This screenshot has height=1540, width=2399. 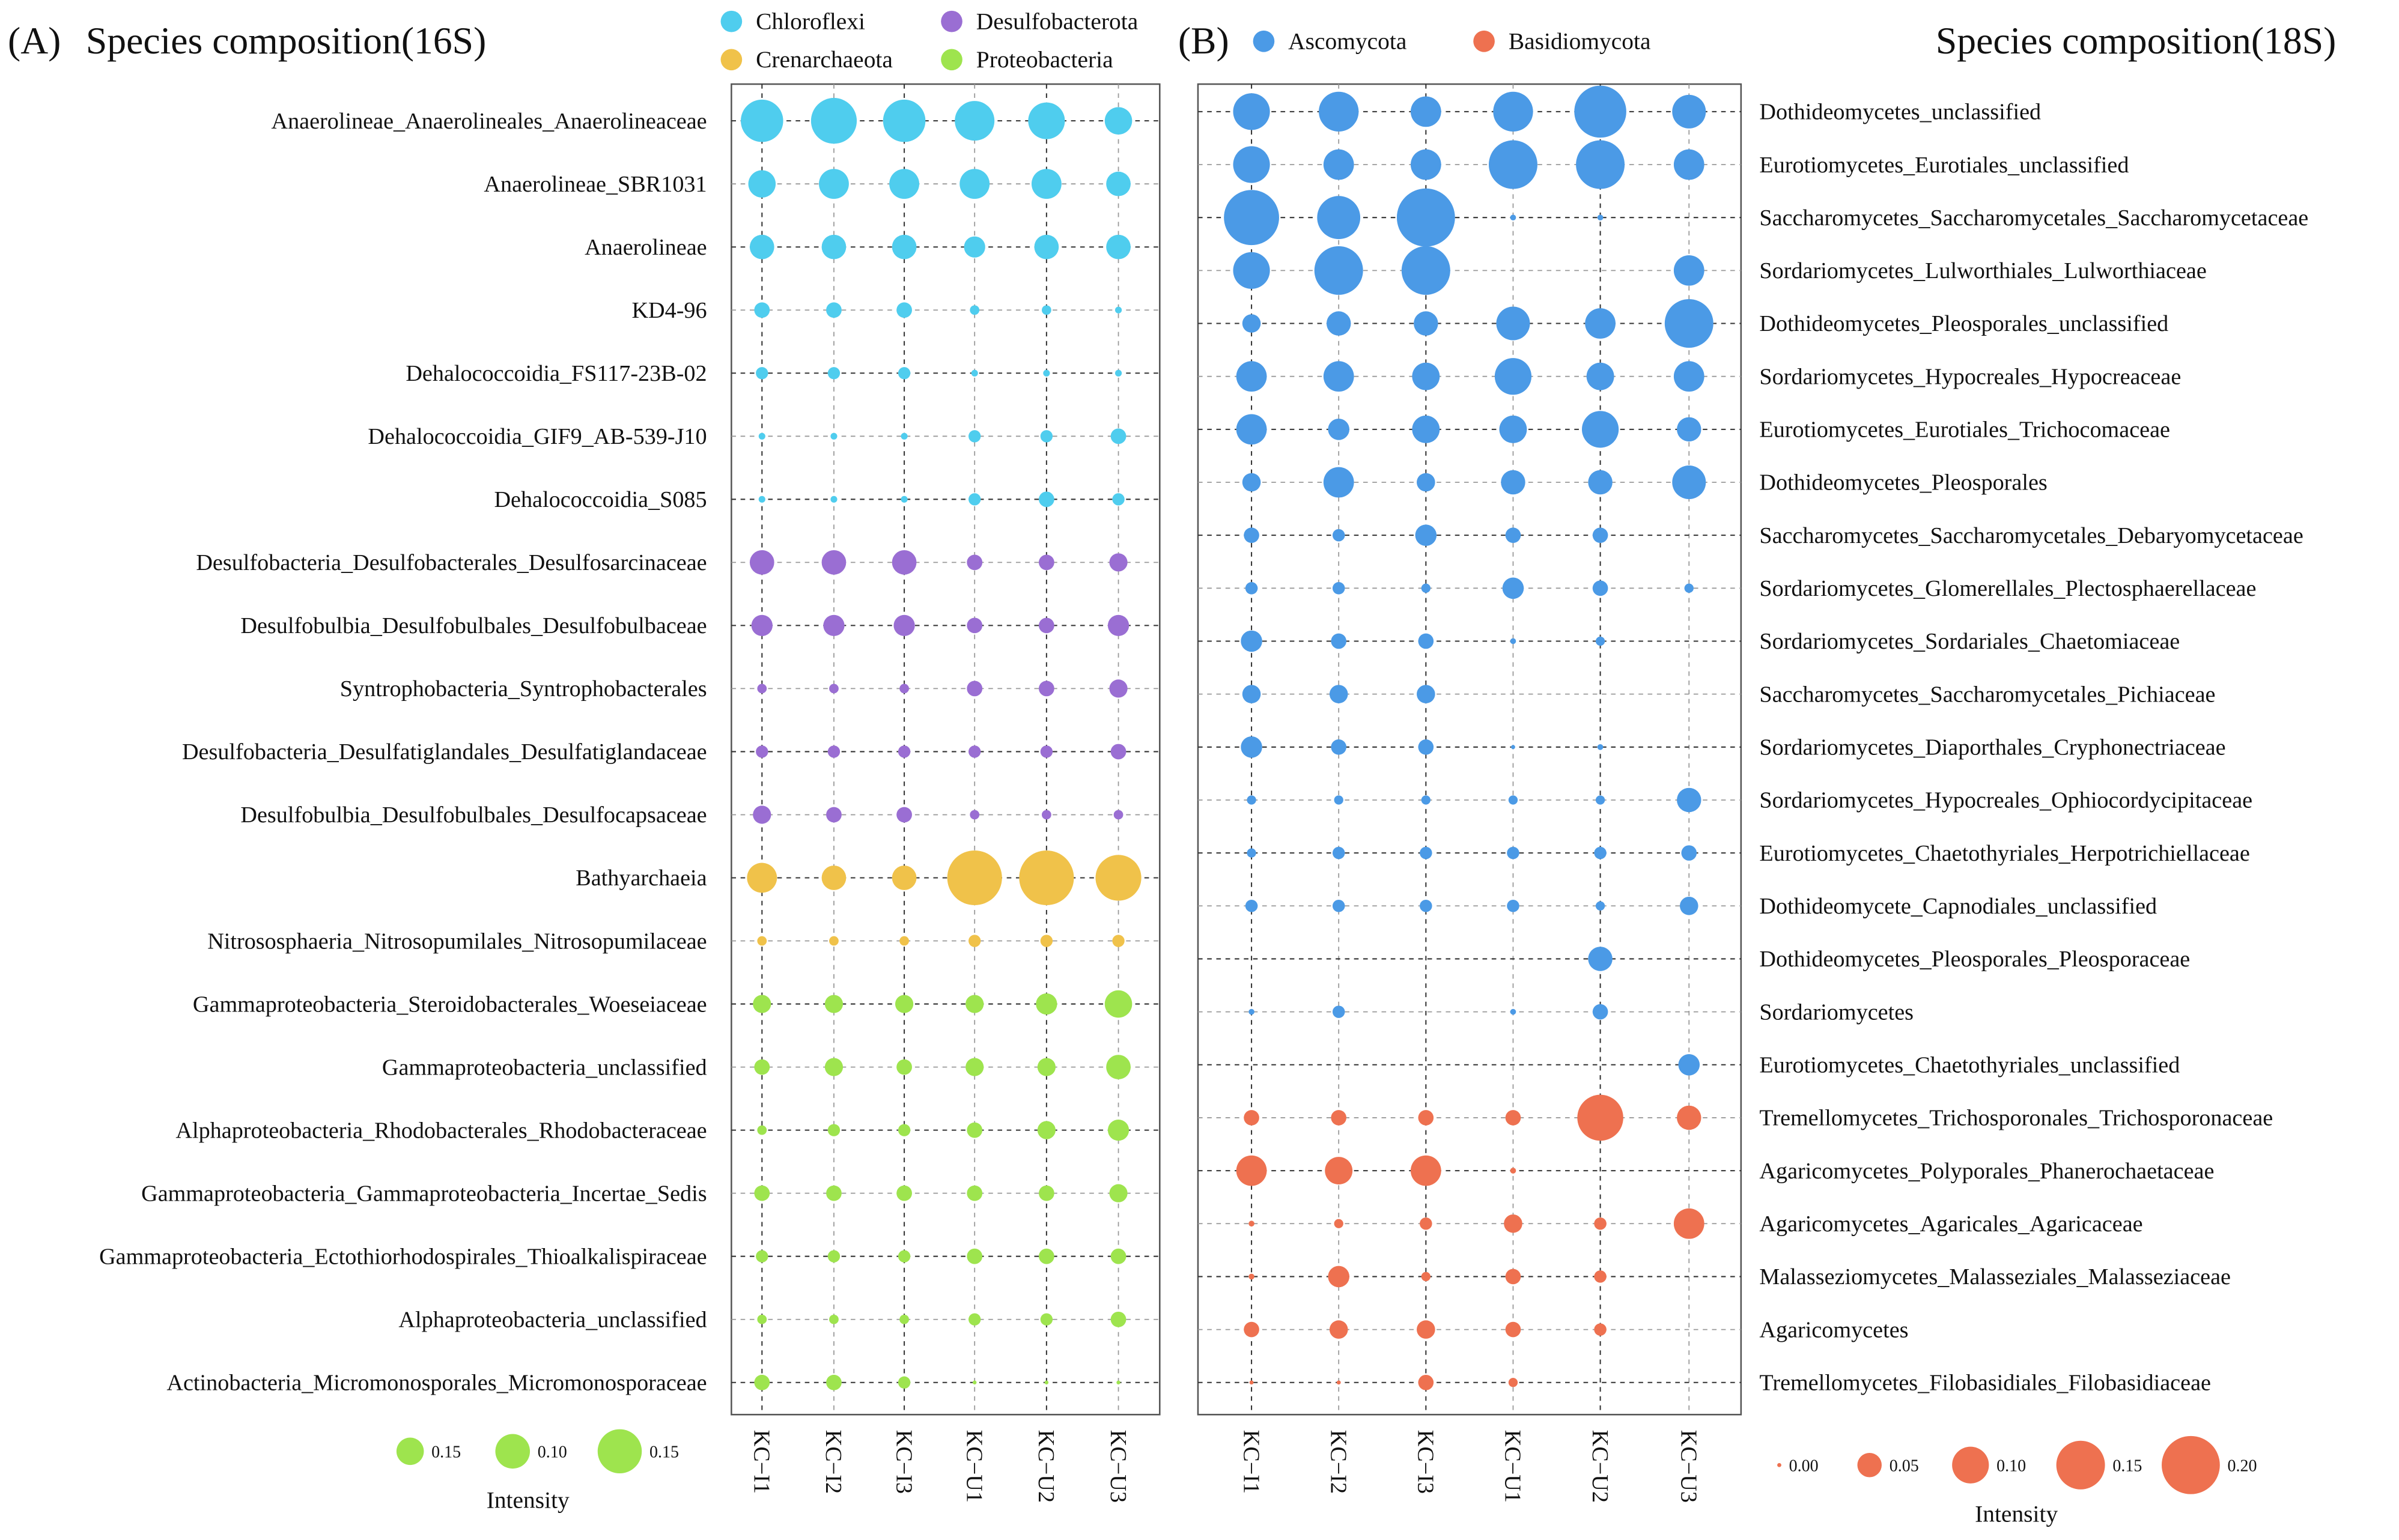 I want to click on legend-marker, so click(x=1484, y=41).